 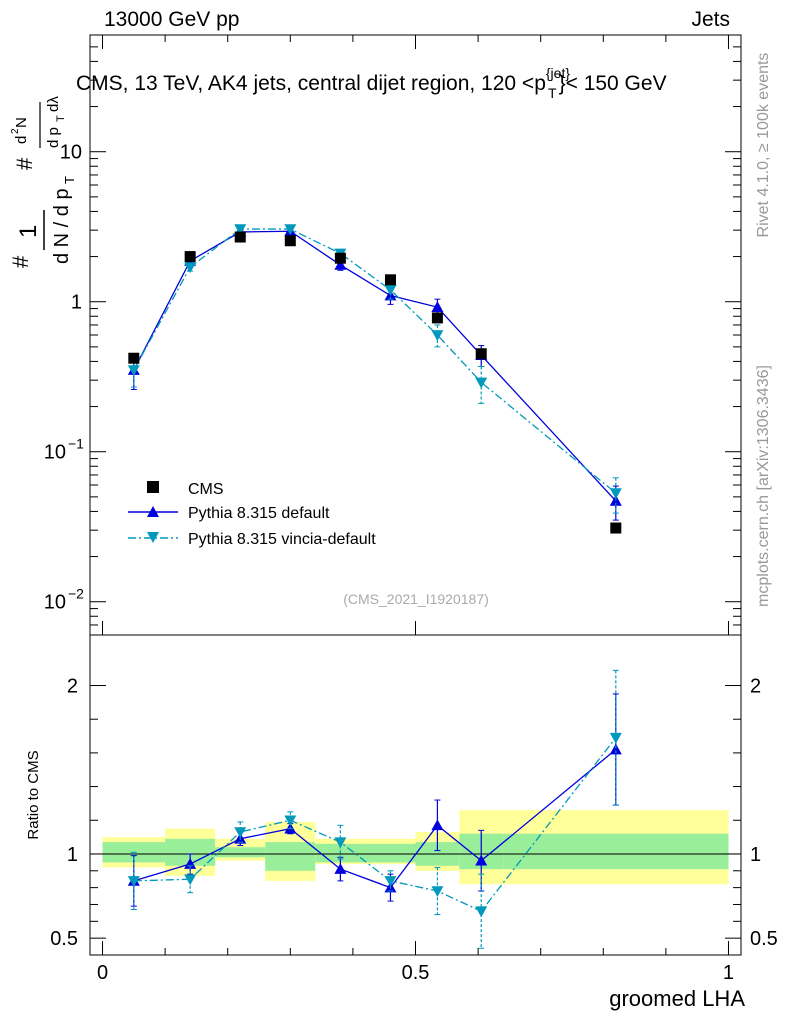 What do you see at coordinates (42, 182) in the screenshot?
I see `main-ylabel: # 1 d N / d p T # d 2N d p Tdλ` at bounding box center [42, 182].